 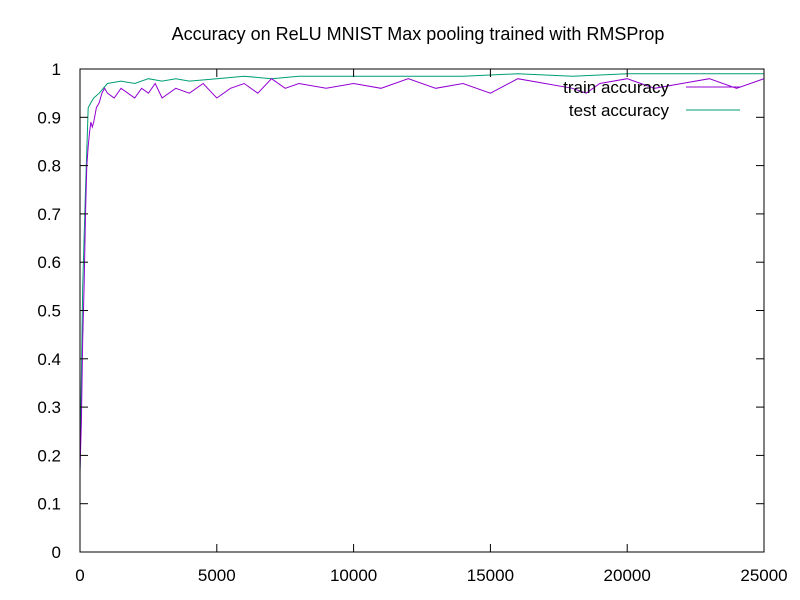 What do you see at coordinates (49, 407) in the screenshot?
I see `y-tick-label: 0.3` at bounding box center [49, 407].